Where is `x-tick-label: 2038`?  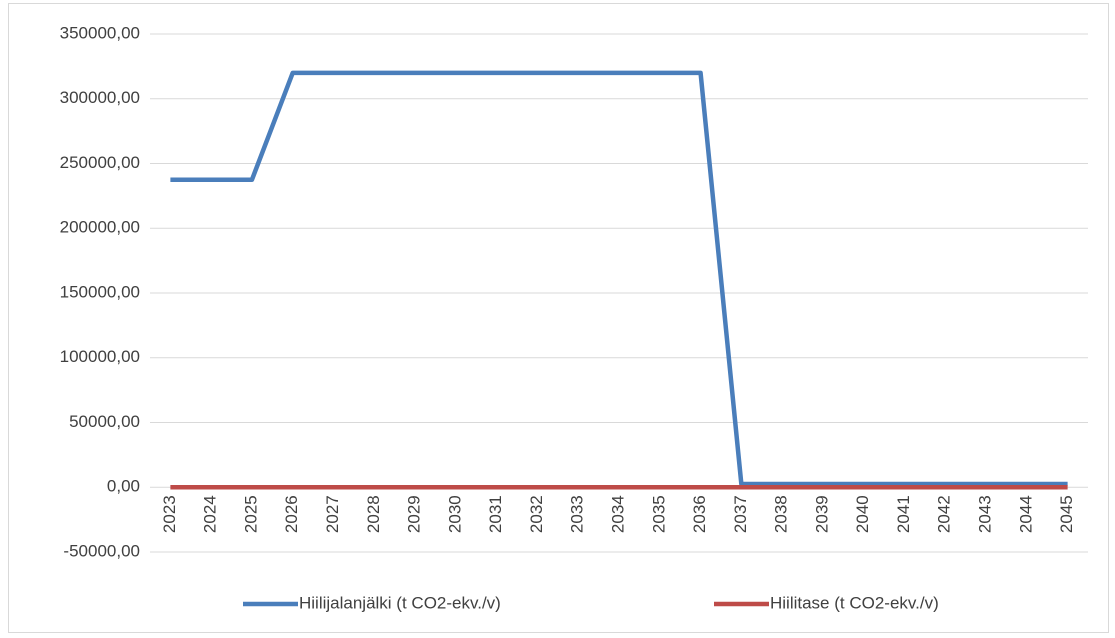
x-tick-label: 2038 is located at coordinates (781, 514).